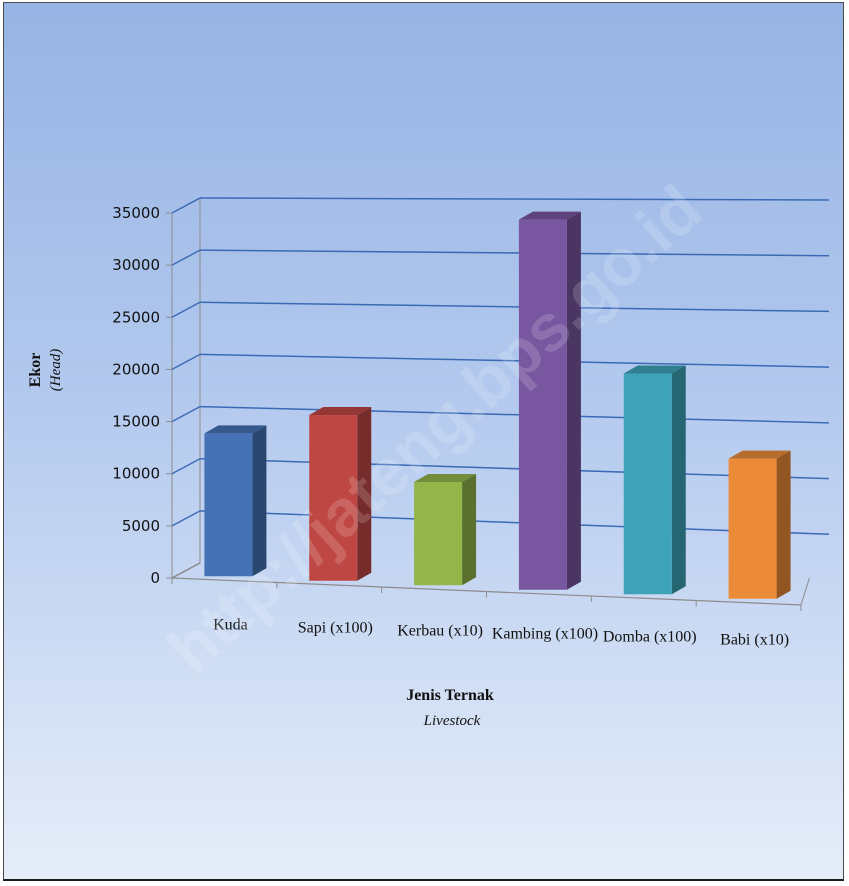 The height and width of the screenshot is (886, 849). Describe the element at coordinates (230, 625) in the screenshot. I see `x-category-label: Kuda` at that location.